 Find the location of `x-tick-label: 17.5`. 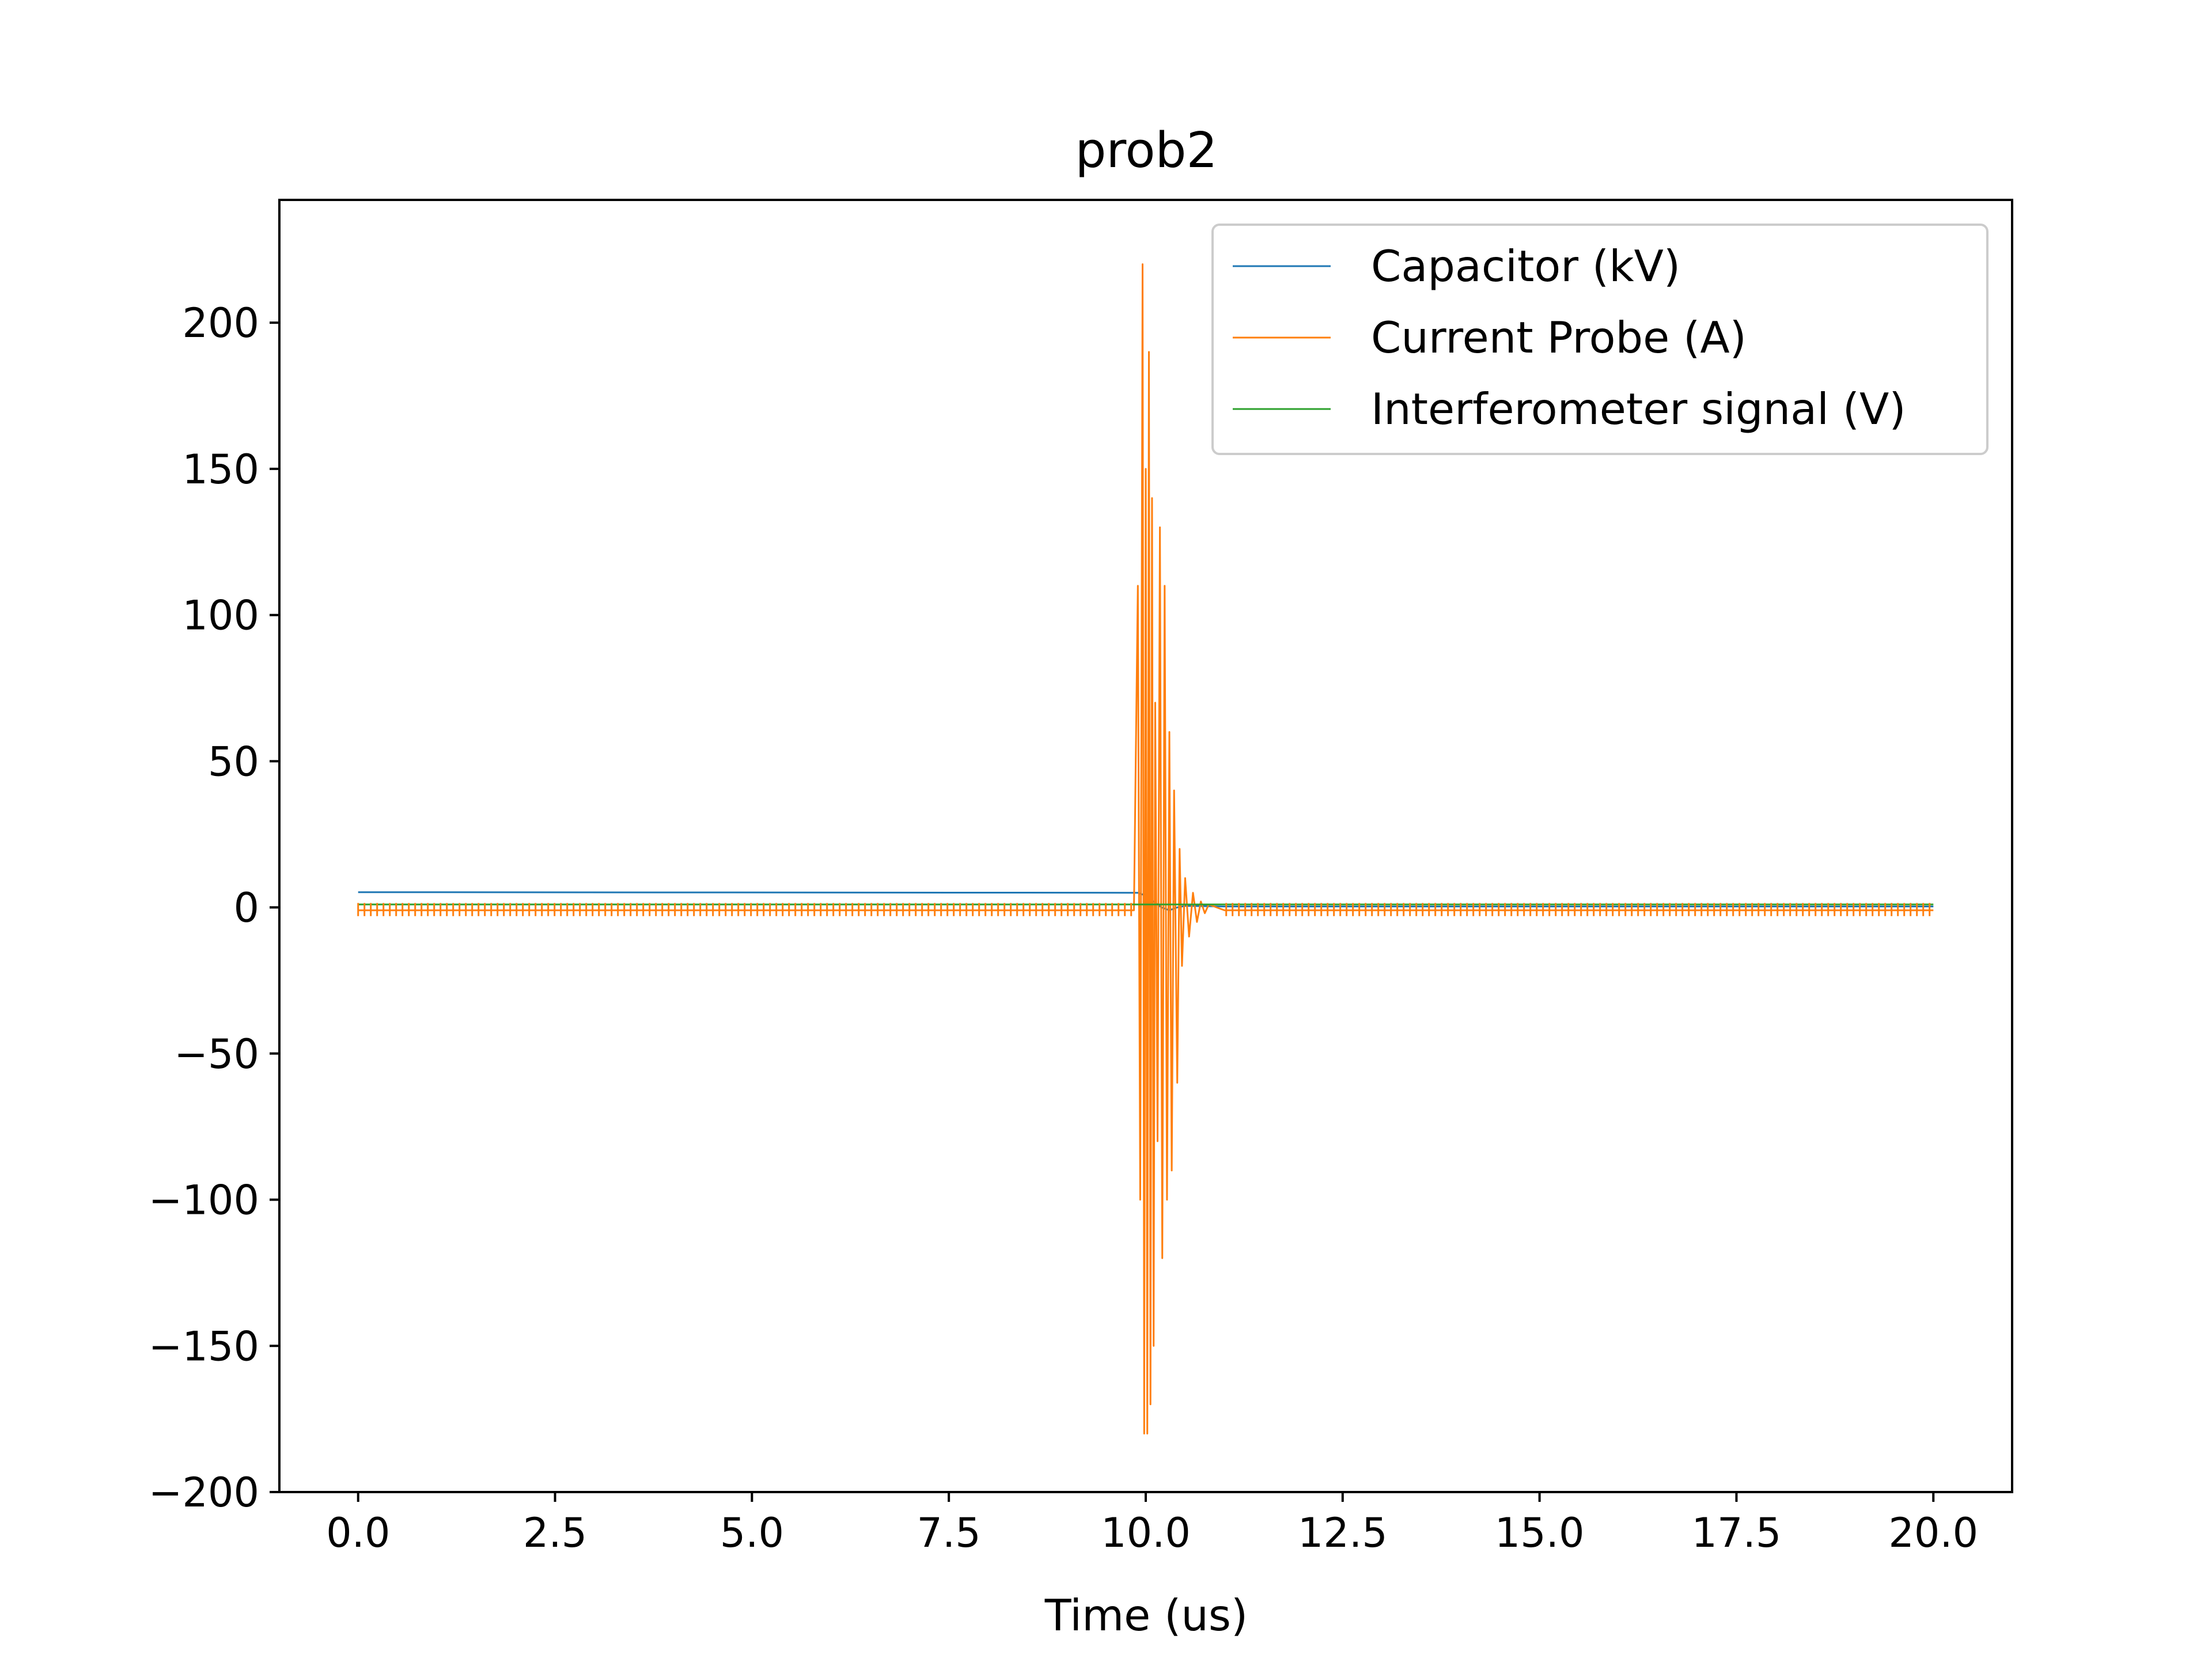

x-tick-label: 17.5 is located at coordinates (1737, 1533).